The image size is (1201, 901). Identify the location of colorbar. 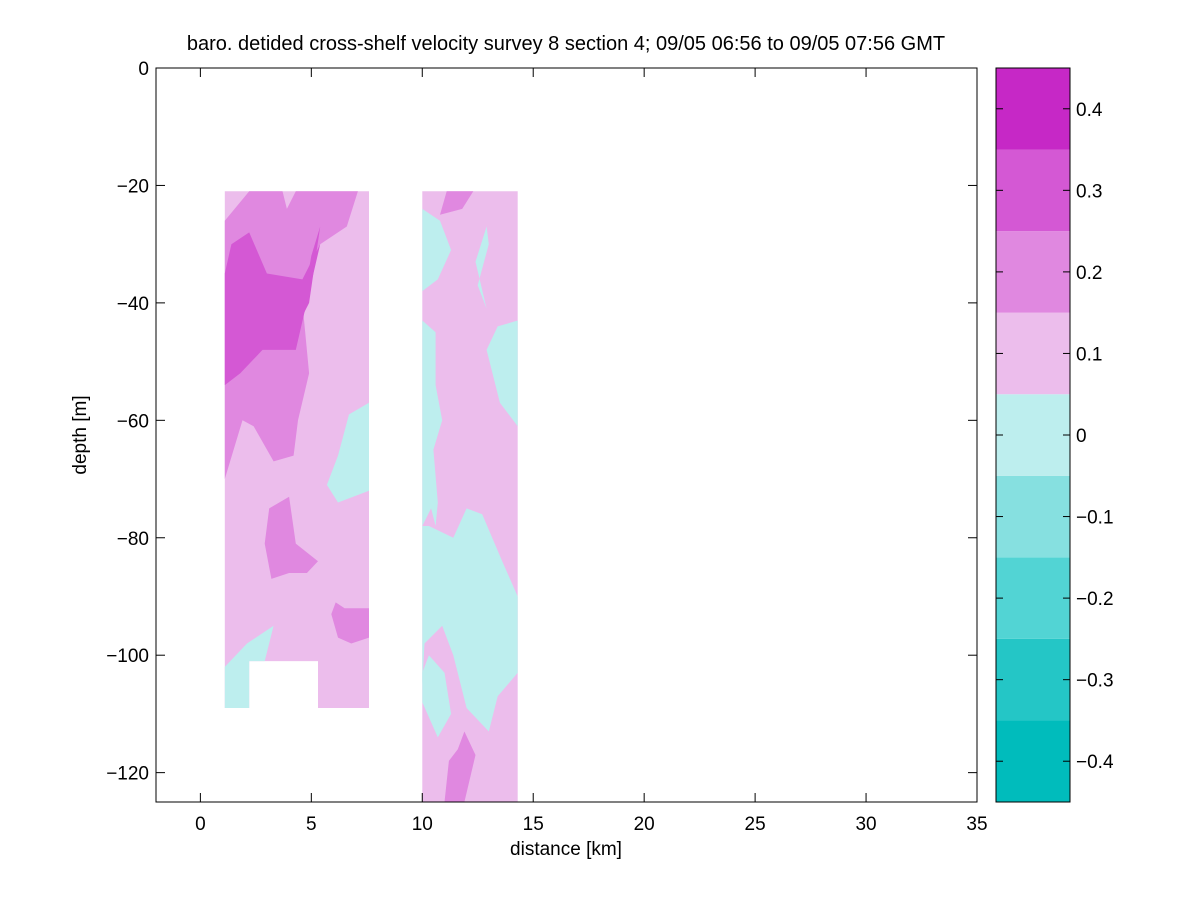
(1033, 435).